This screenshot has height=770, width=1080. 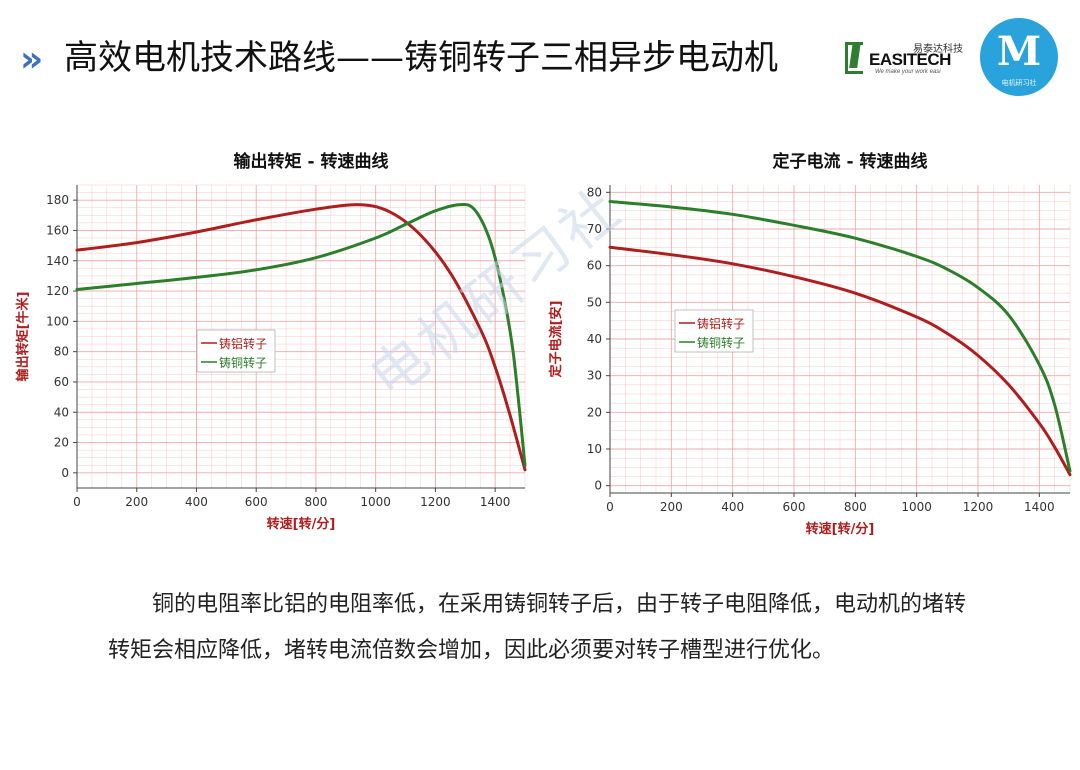 What do you see at coordinates (57, 230) in the screenshot?
I see `y-tick-label: 160` at bounding box center [57, 230].